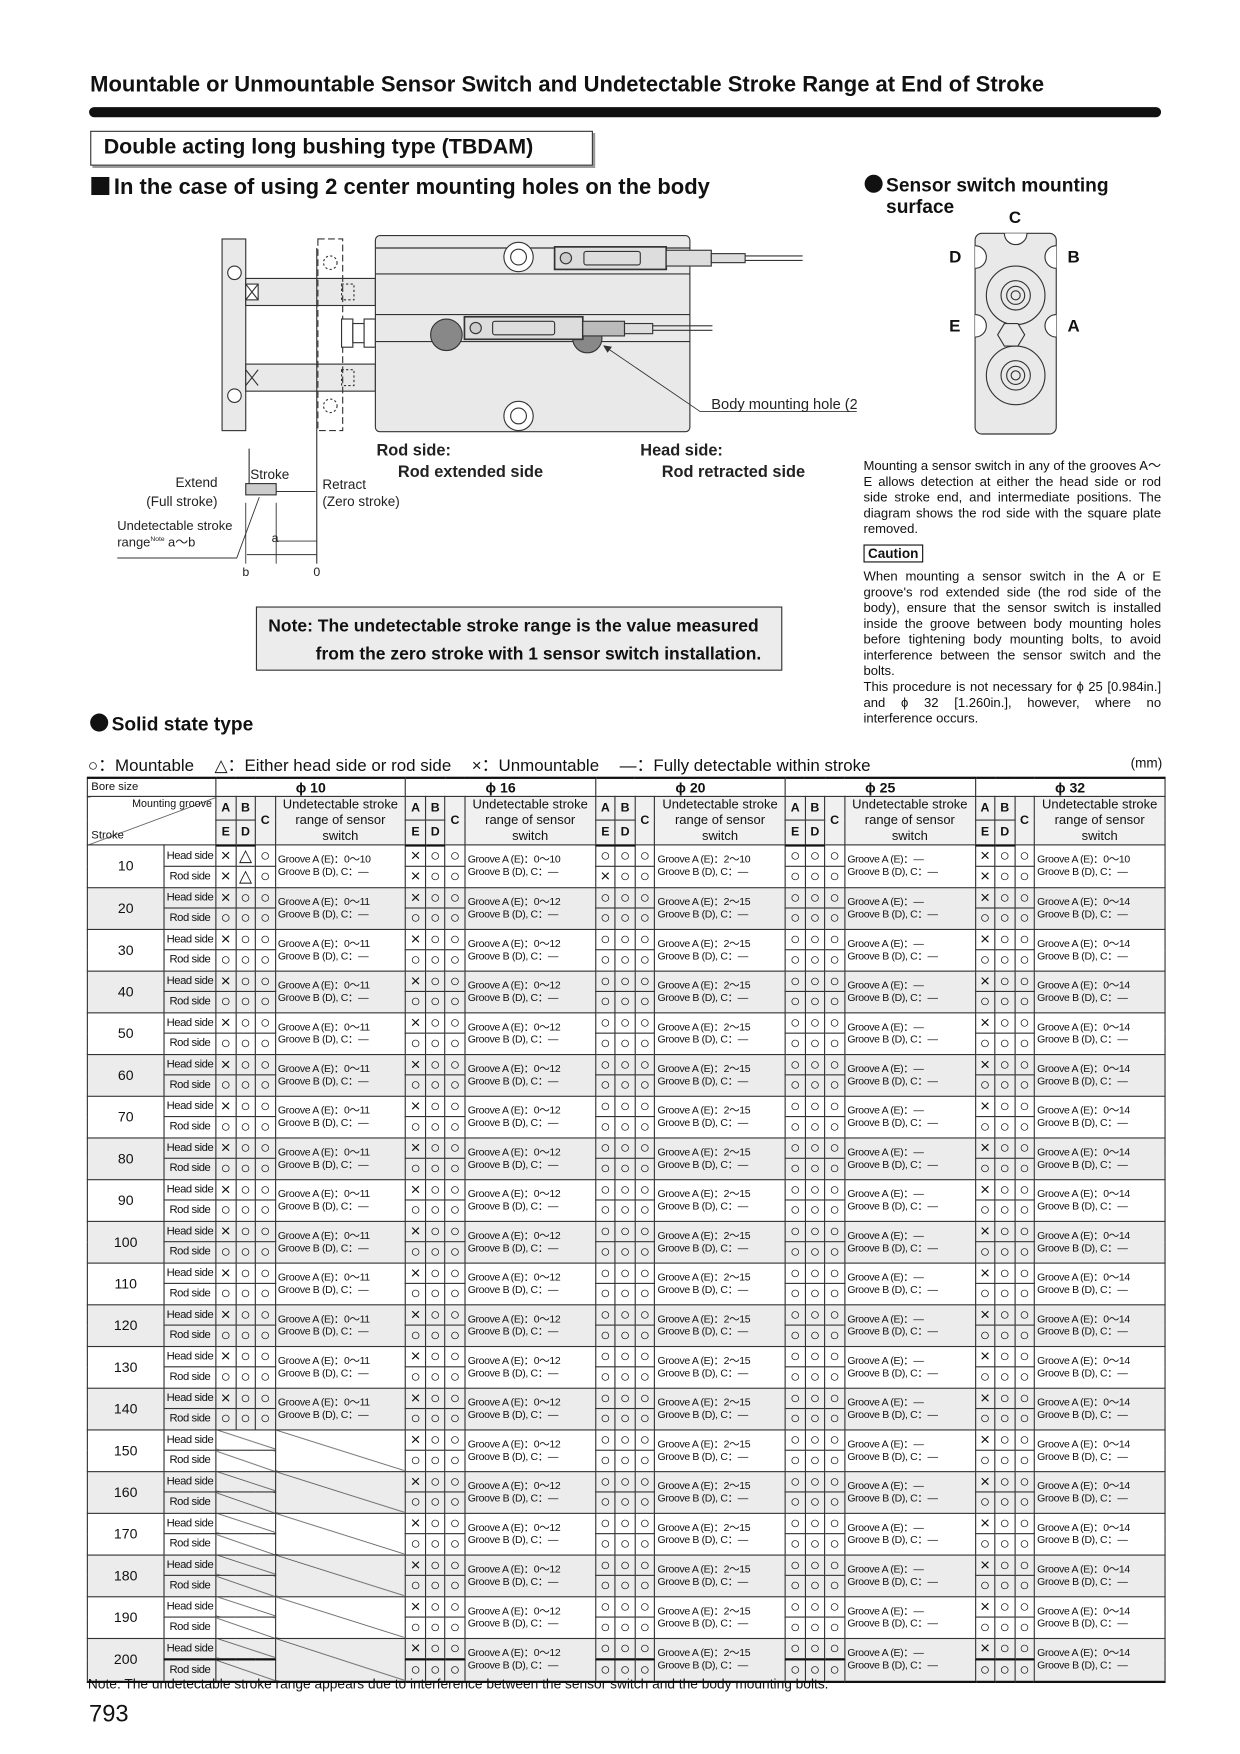 This screenshot has width=1240, height=1754. Describe the element at coordinates (151, 786) in the screenshot. I see `bore-size-label: Bore size` at that location.